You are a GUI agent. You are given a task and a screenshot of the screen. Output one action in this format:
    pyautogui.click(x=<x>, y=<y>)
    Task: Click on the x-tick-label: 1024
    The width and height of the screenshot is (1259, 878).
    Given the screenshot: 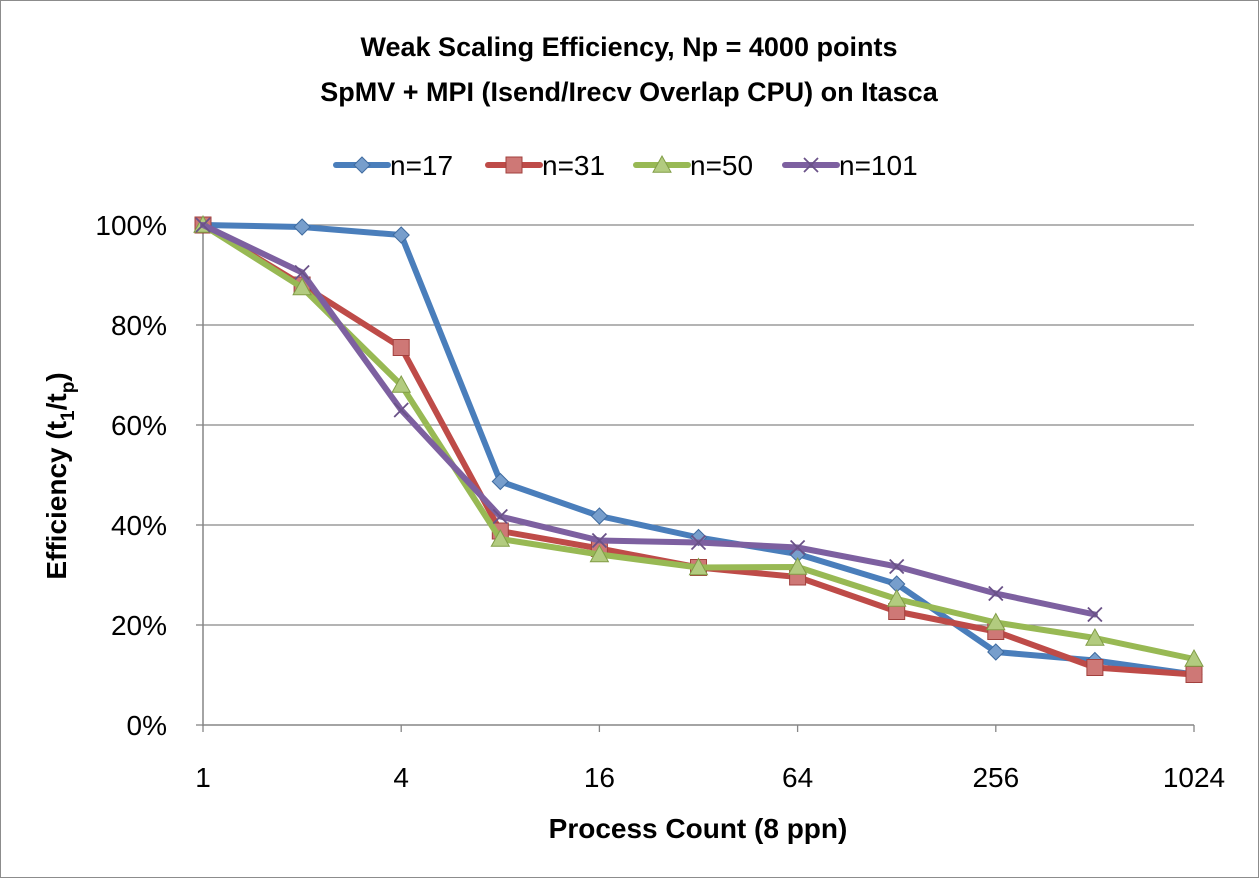 What is the action you would take?
    pyautogui.click(x=1194, y=777)
    